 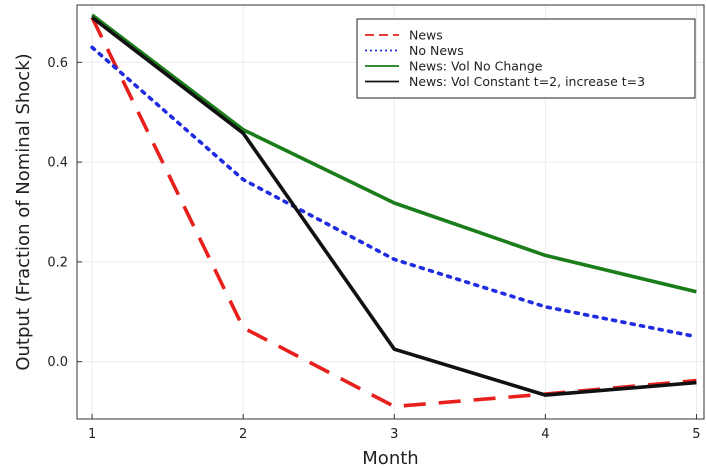 I want to click on legend-label-1: News, so click(x=426, y=35).